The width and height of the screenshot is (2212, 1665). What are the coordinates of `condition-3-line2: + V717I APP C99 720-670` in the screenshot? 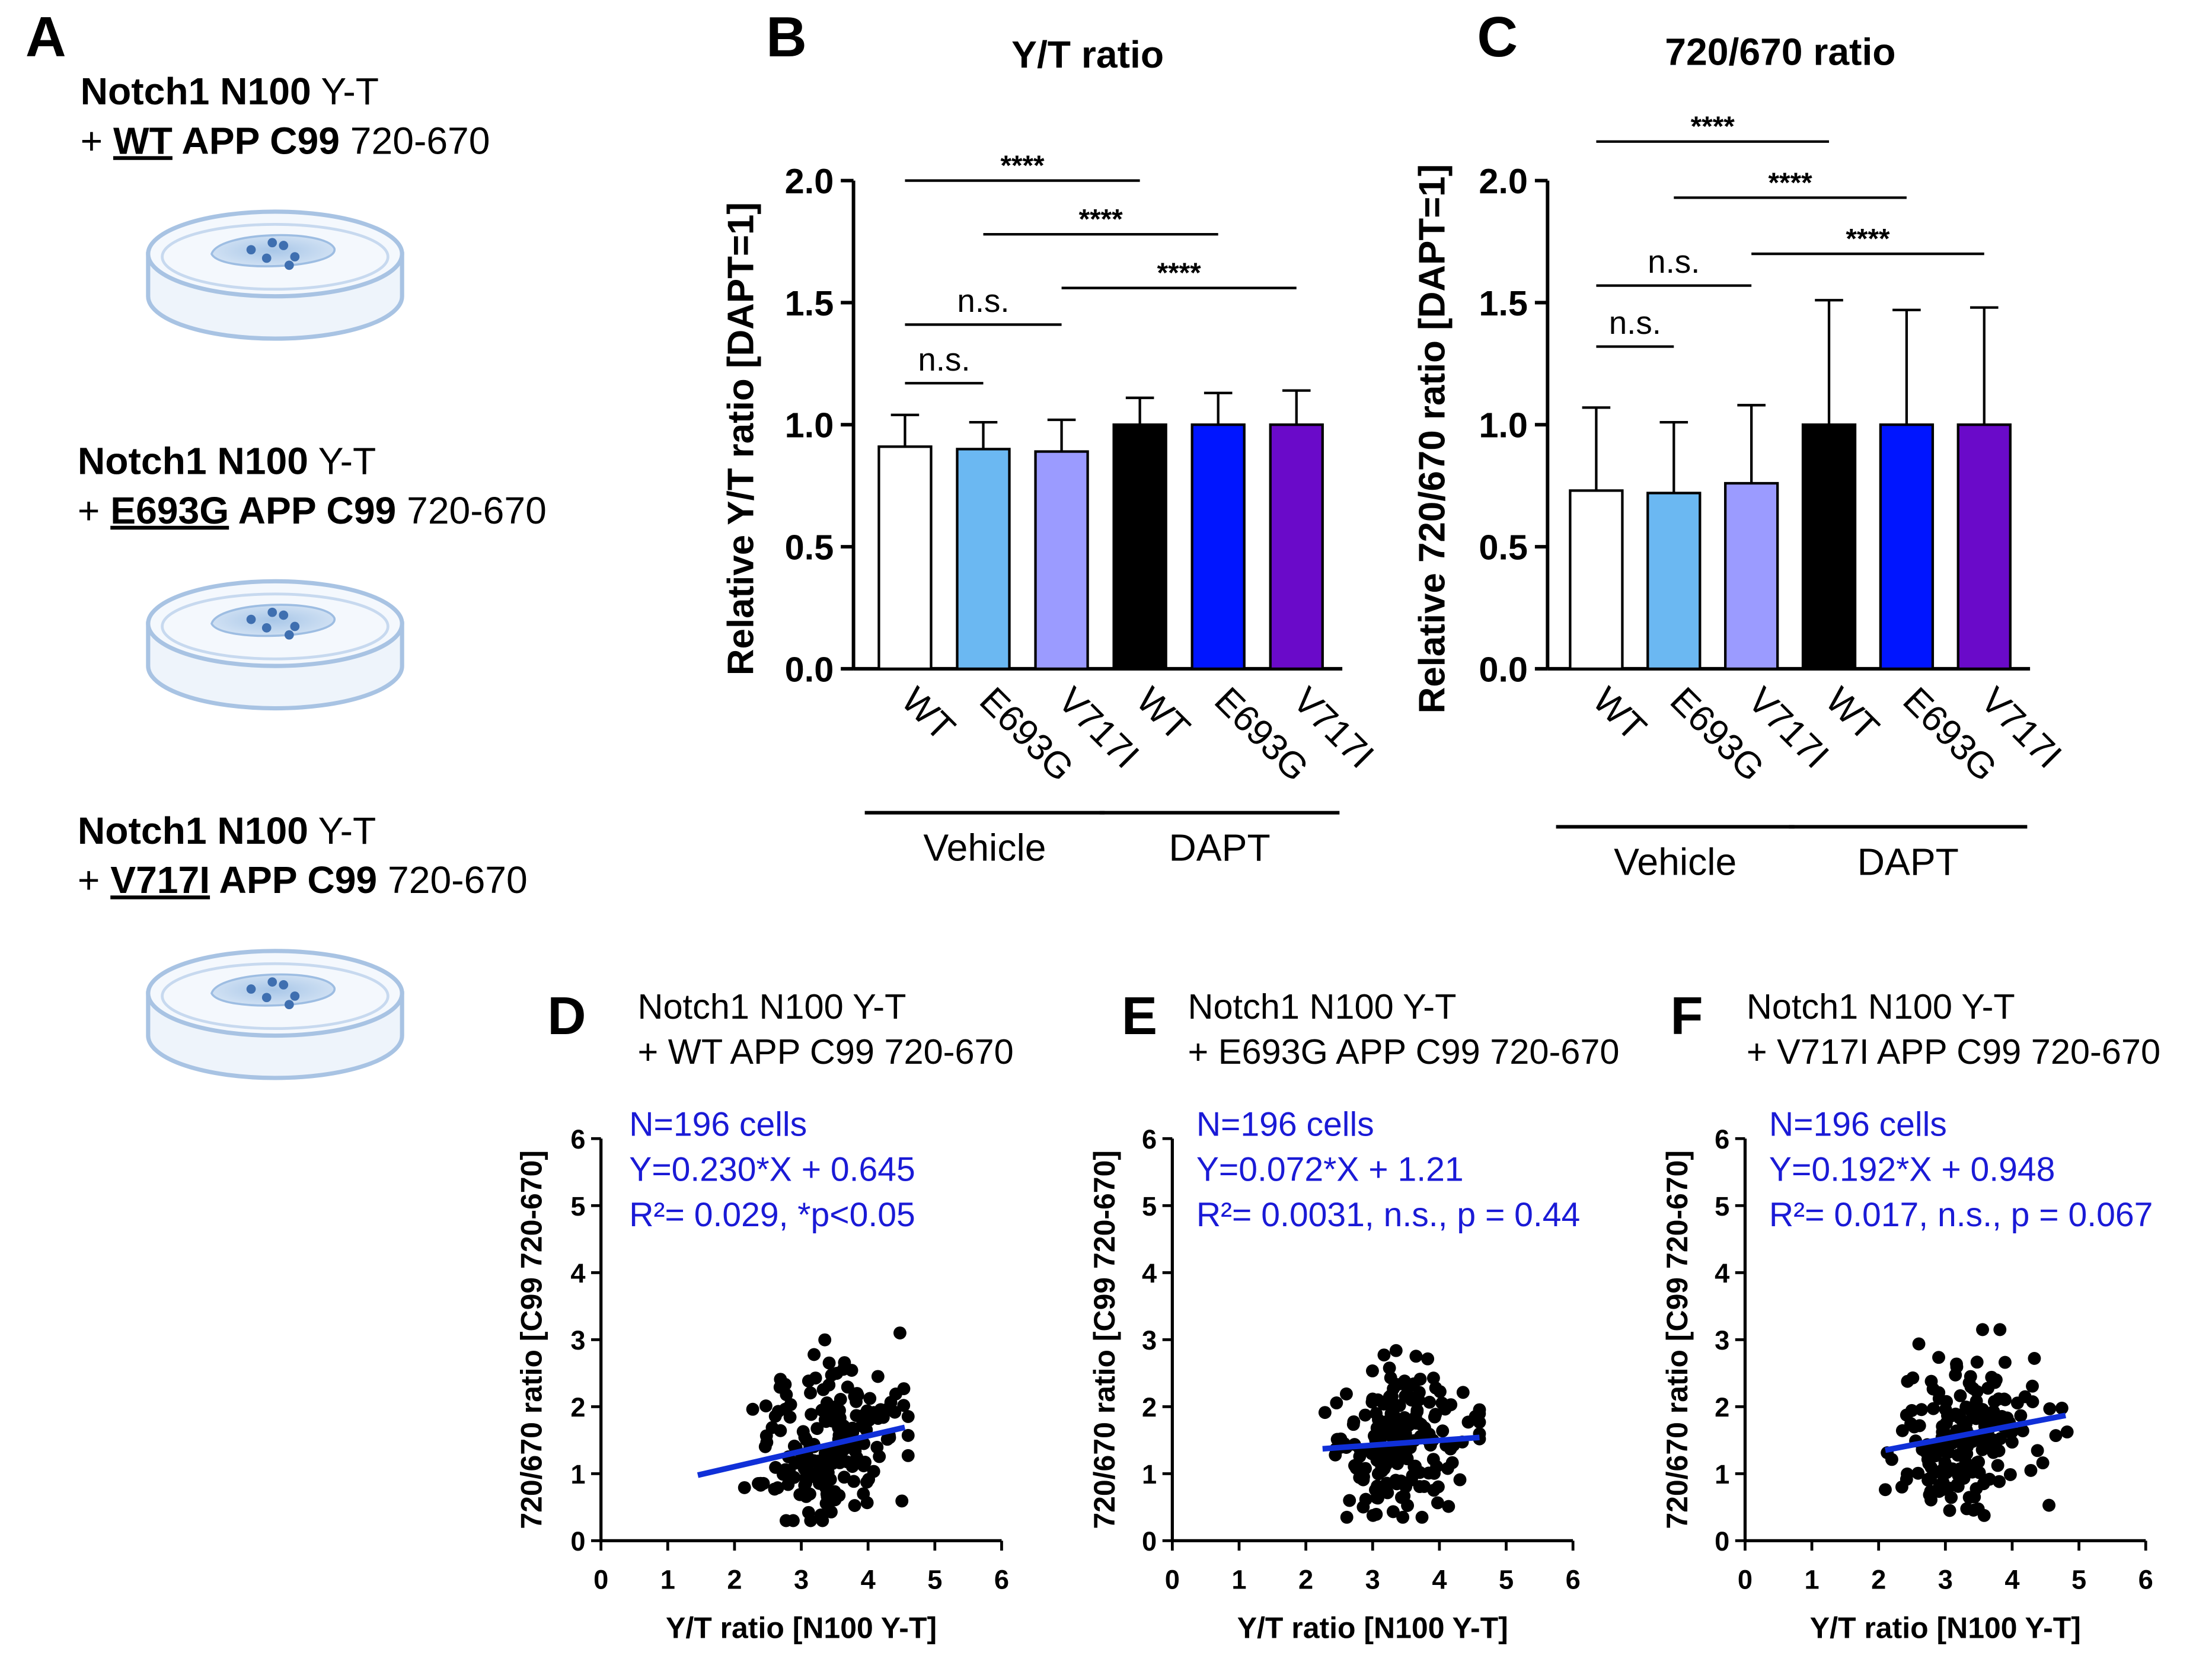 It's located at (303, 880).